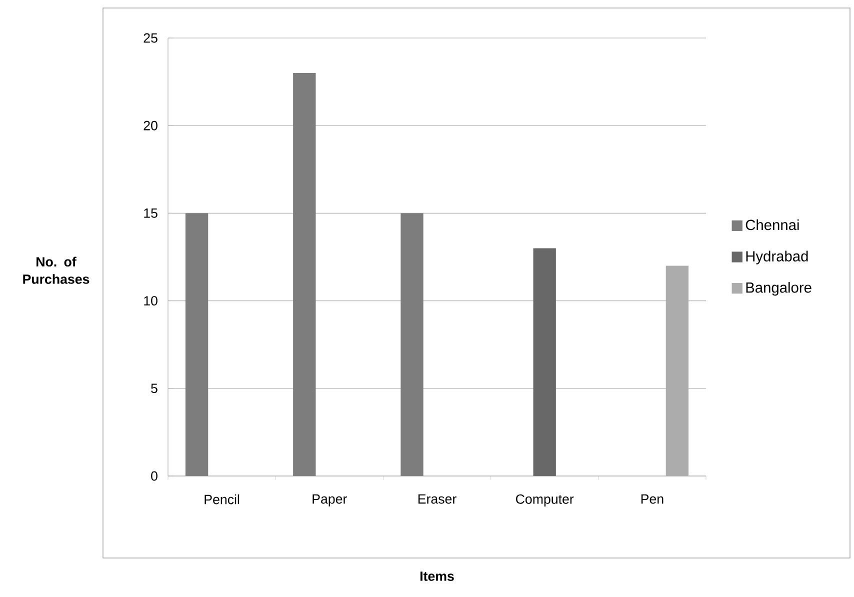  Describe the element at coordinates (652, 499) in the screenshot. I see `x-tick-label: Pen` at that location.